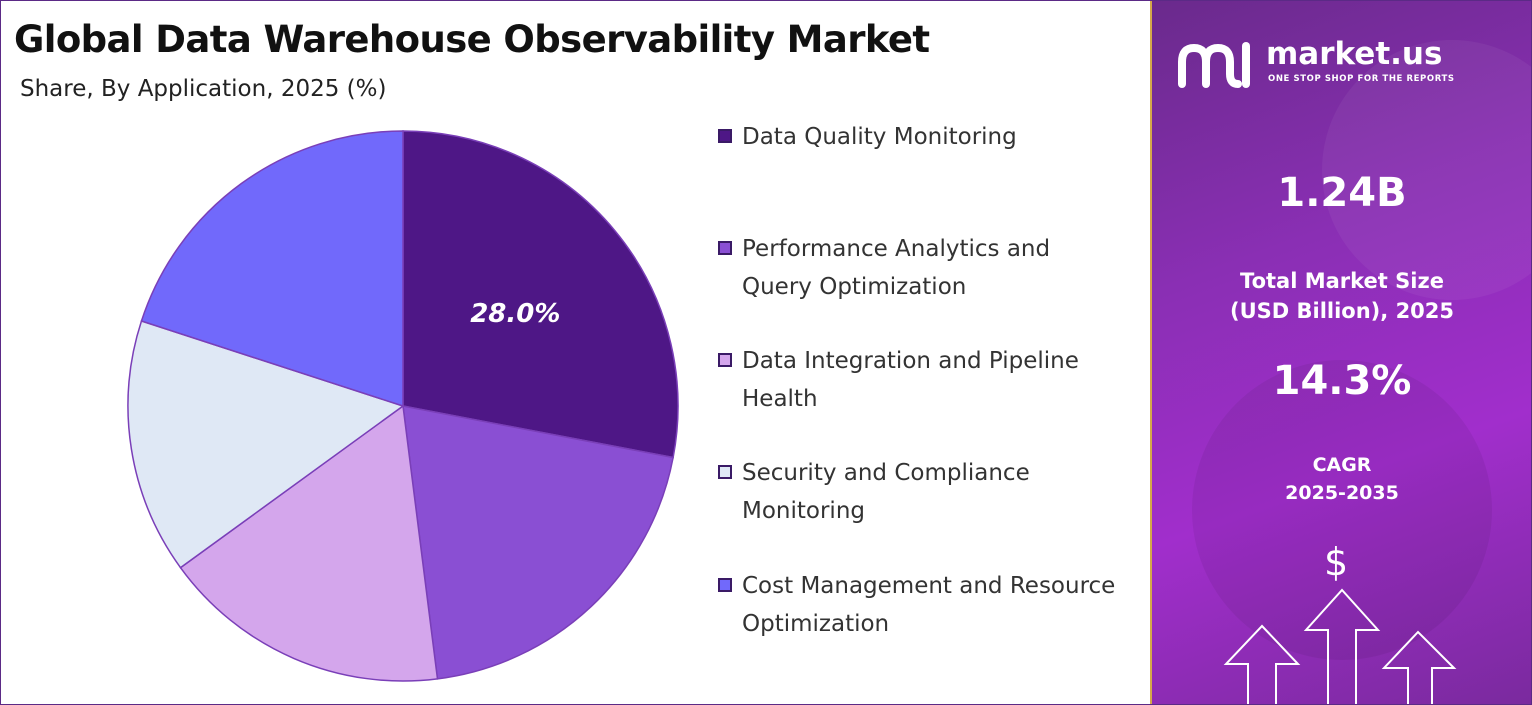 Image resolution: width=1532 pixels, height=705 pixels. Describe the element at coordinates (1361, 79) in the screenshot. I see `brand-tagline: ONE STOP SHOP FOR THE REPORTS` at that location.